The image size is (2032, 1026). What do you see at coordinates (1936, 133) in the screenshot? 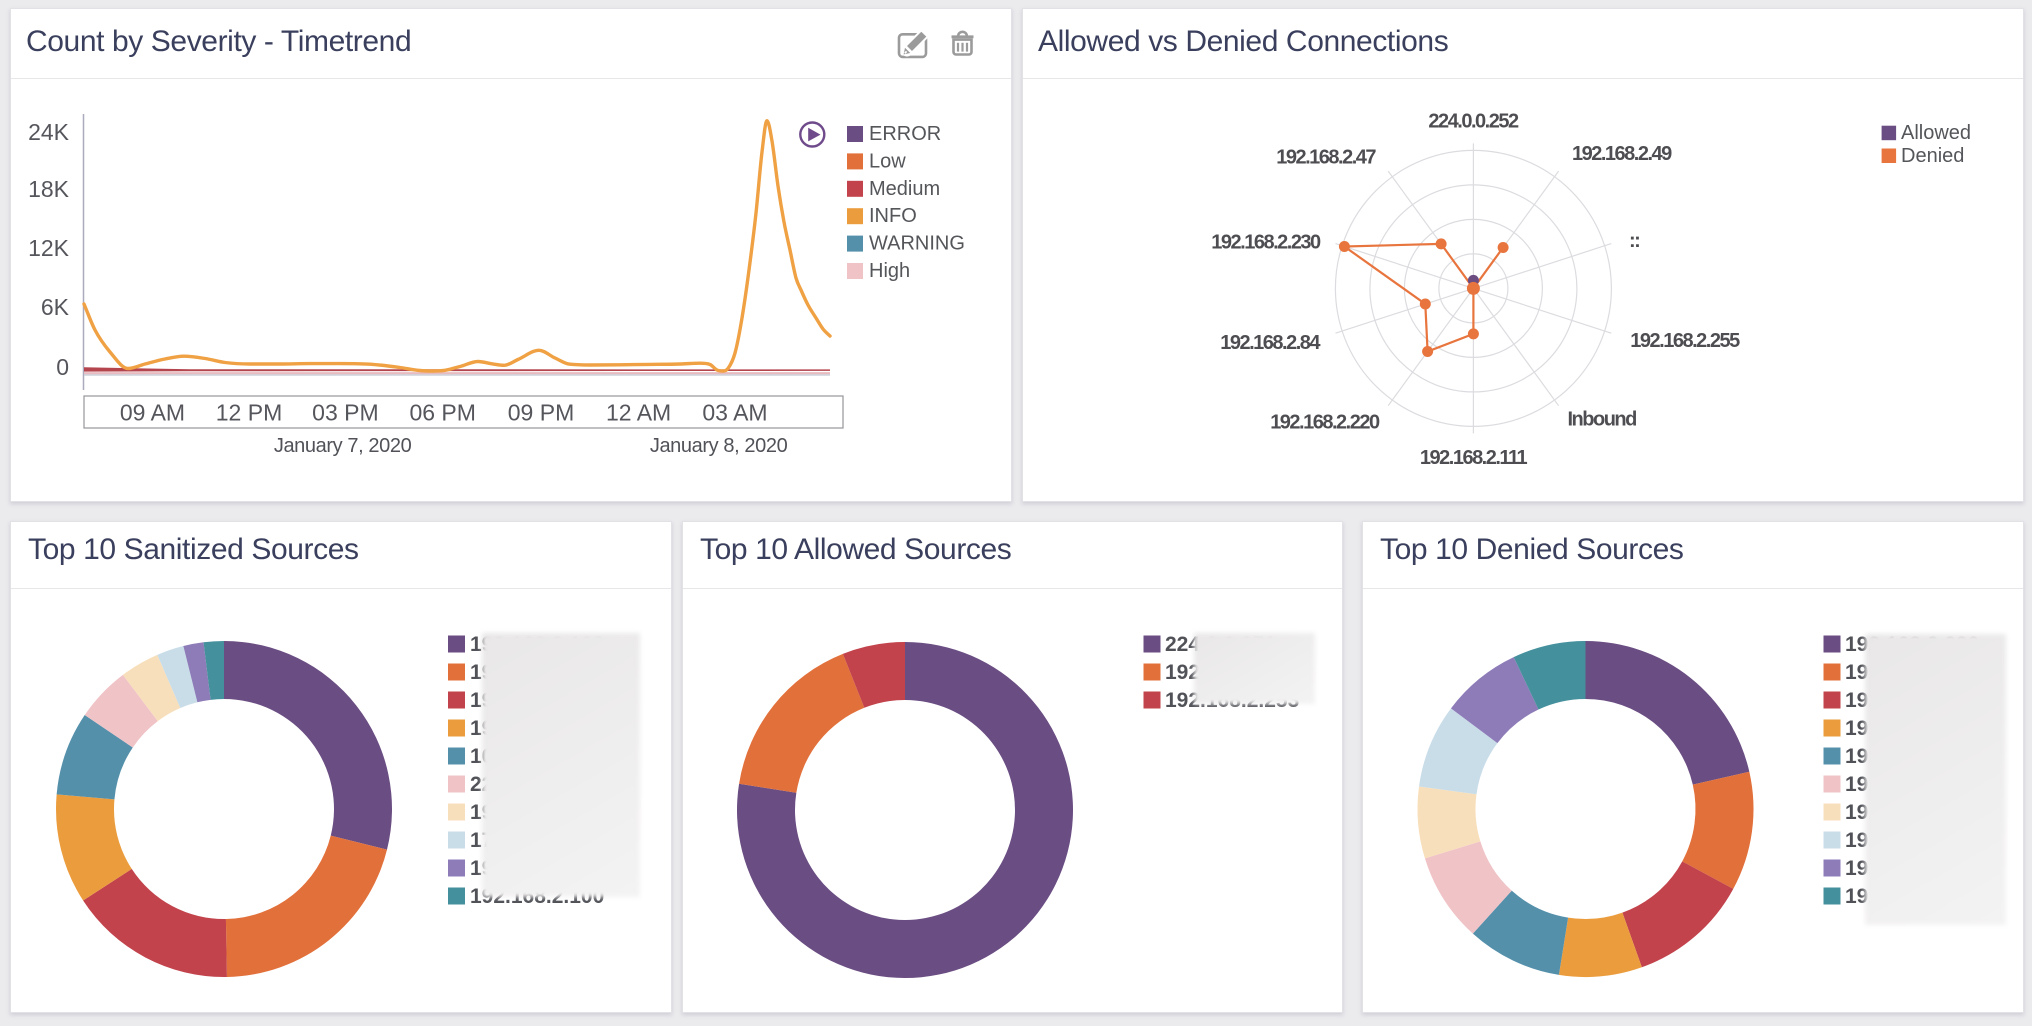
I see `svg-text: Allowed` at bounding box center [1936, 133].